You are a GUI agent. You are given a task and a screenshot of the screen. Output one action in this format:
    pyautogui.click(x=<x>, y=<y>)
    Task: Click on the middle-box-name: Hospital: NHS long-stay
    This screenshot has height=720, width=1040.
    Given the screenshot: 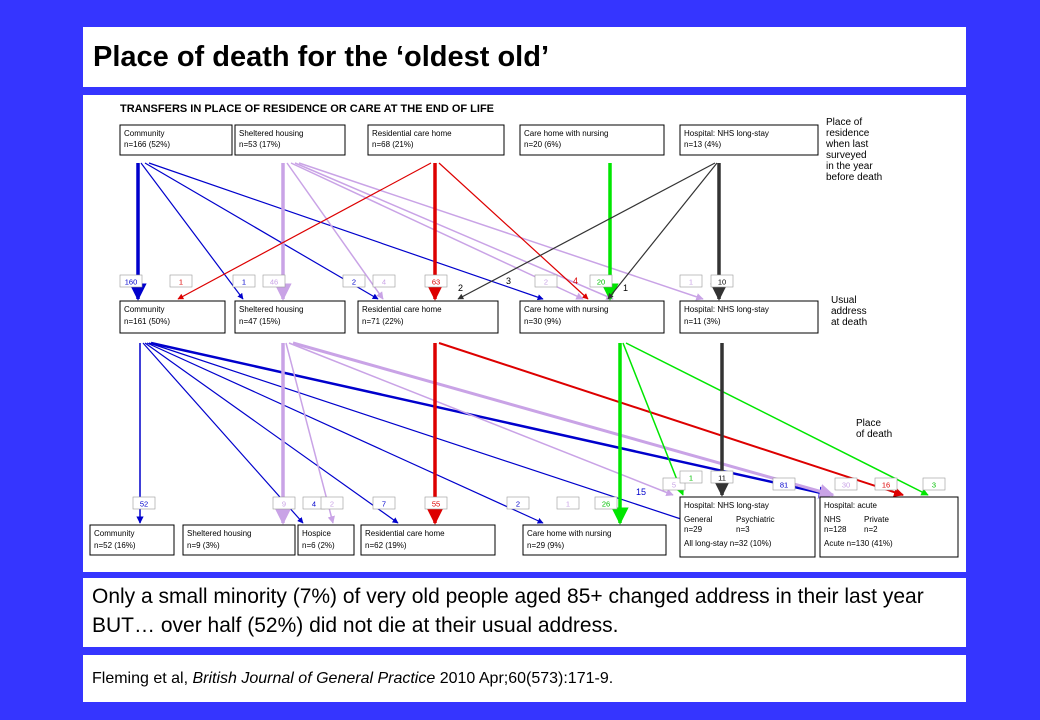 What is the action you would take?
    pyautogui.click(x=726, y=309)
    